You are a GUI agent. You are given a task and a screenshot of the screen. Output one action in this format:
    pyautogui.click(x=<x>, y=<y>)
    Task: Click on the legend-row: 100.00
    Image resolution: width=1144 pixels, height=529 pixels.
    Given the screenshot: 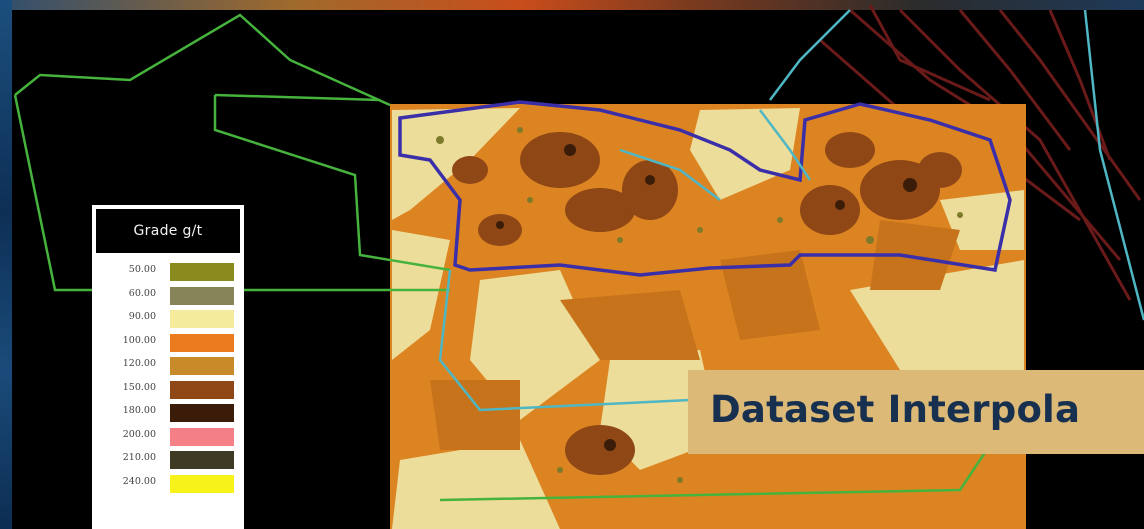 What is the action you would take?
    pyautogui.click(x=168, y=344)
    